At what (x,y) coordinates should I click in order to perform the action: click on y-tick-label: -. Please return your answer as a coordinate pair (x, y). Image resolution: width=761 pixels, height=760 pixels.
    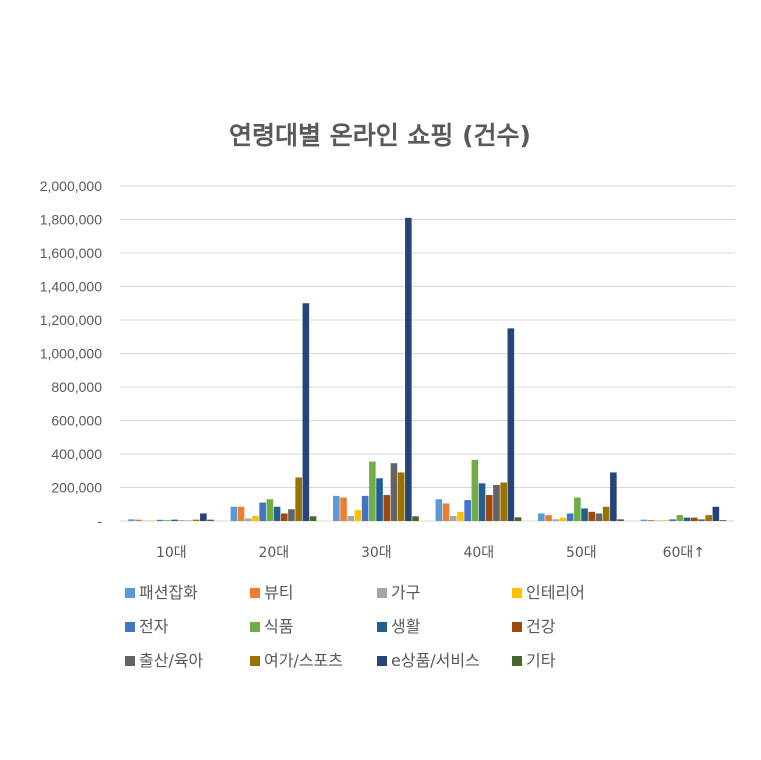
    Looking at the image, I should click on (99, 521).